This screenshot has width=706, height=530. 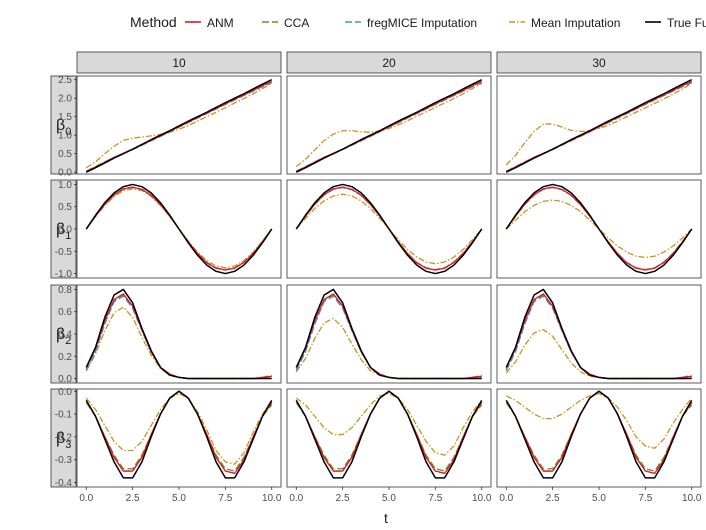 I want to click on column-strip-10: 10, so click(x=179, y=62).